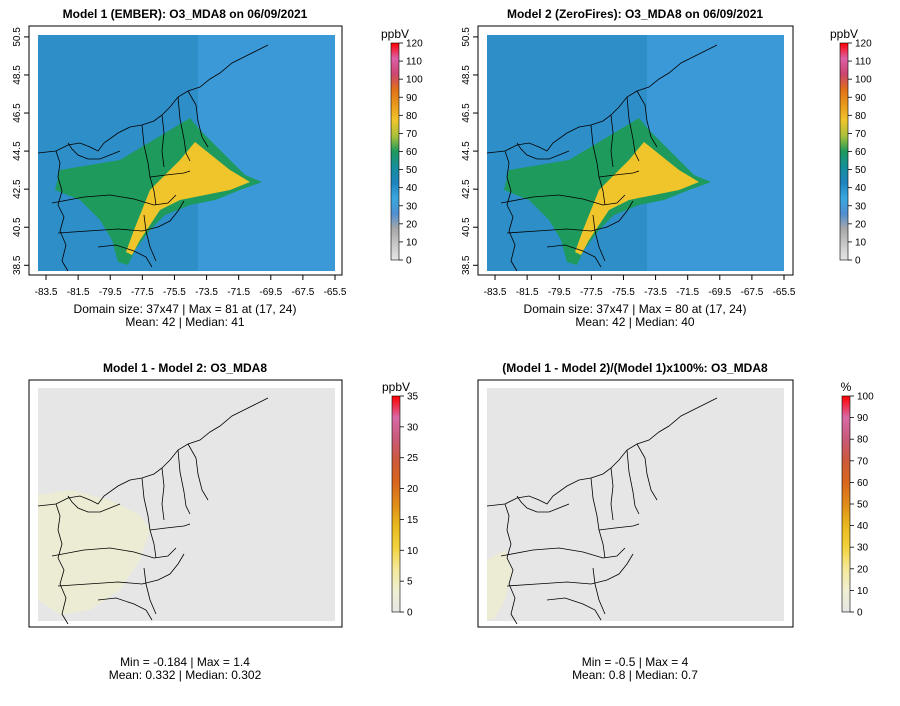 The width and height of the screenshot is (900, 706). What do you see at coordinates (635, 675) in the screenshot?
I see `caption-line-2: Mean: 0.8 | Median: 0.7` at bounding box center [635, 675].